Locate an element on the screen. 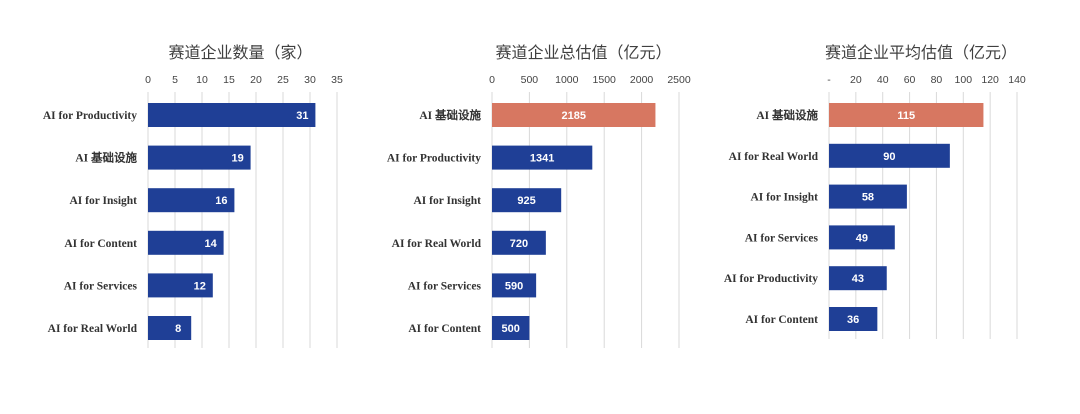 This screenshot has width=1080, height=414. data-label: 12 is located at coordinates (200, 286).